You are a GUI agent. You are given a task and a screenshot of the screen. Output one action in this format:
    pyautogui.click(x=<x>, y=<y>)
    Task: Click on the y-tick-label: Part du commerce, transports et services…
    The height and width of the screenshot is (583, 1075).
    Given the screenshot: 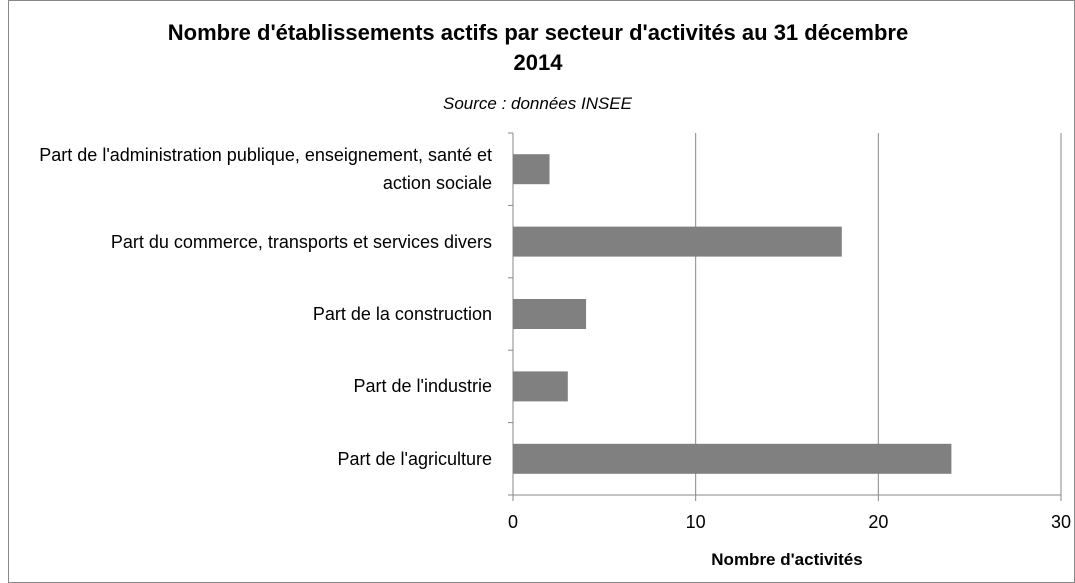 What is the action you would take?
    pyautogui.click(x=301, y=241)
    